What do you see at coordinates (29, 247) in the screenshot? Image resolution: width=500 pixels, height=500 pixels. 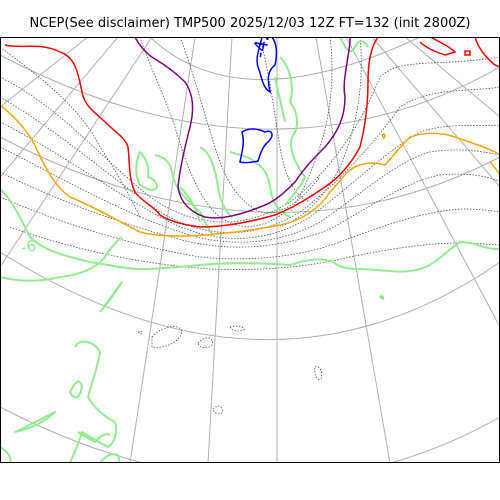 I see `contour-label: -6` at bounding box center [29, 247].